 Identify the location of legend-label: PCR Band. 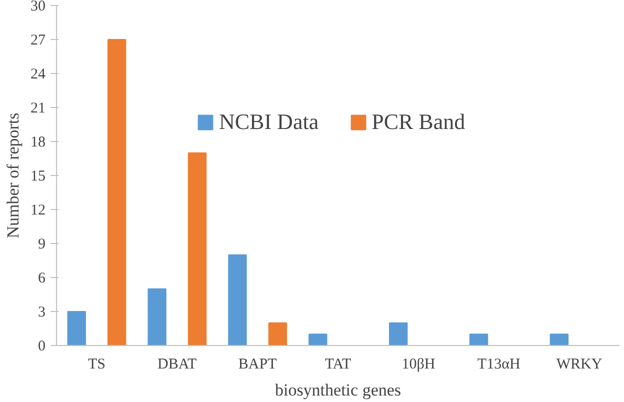
(419, 122).